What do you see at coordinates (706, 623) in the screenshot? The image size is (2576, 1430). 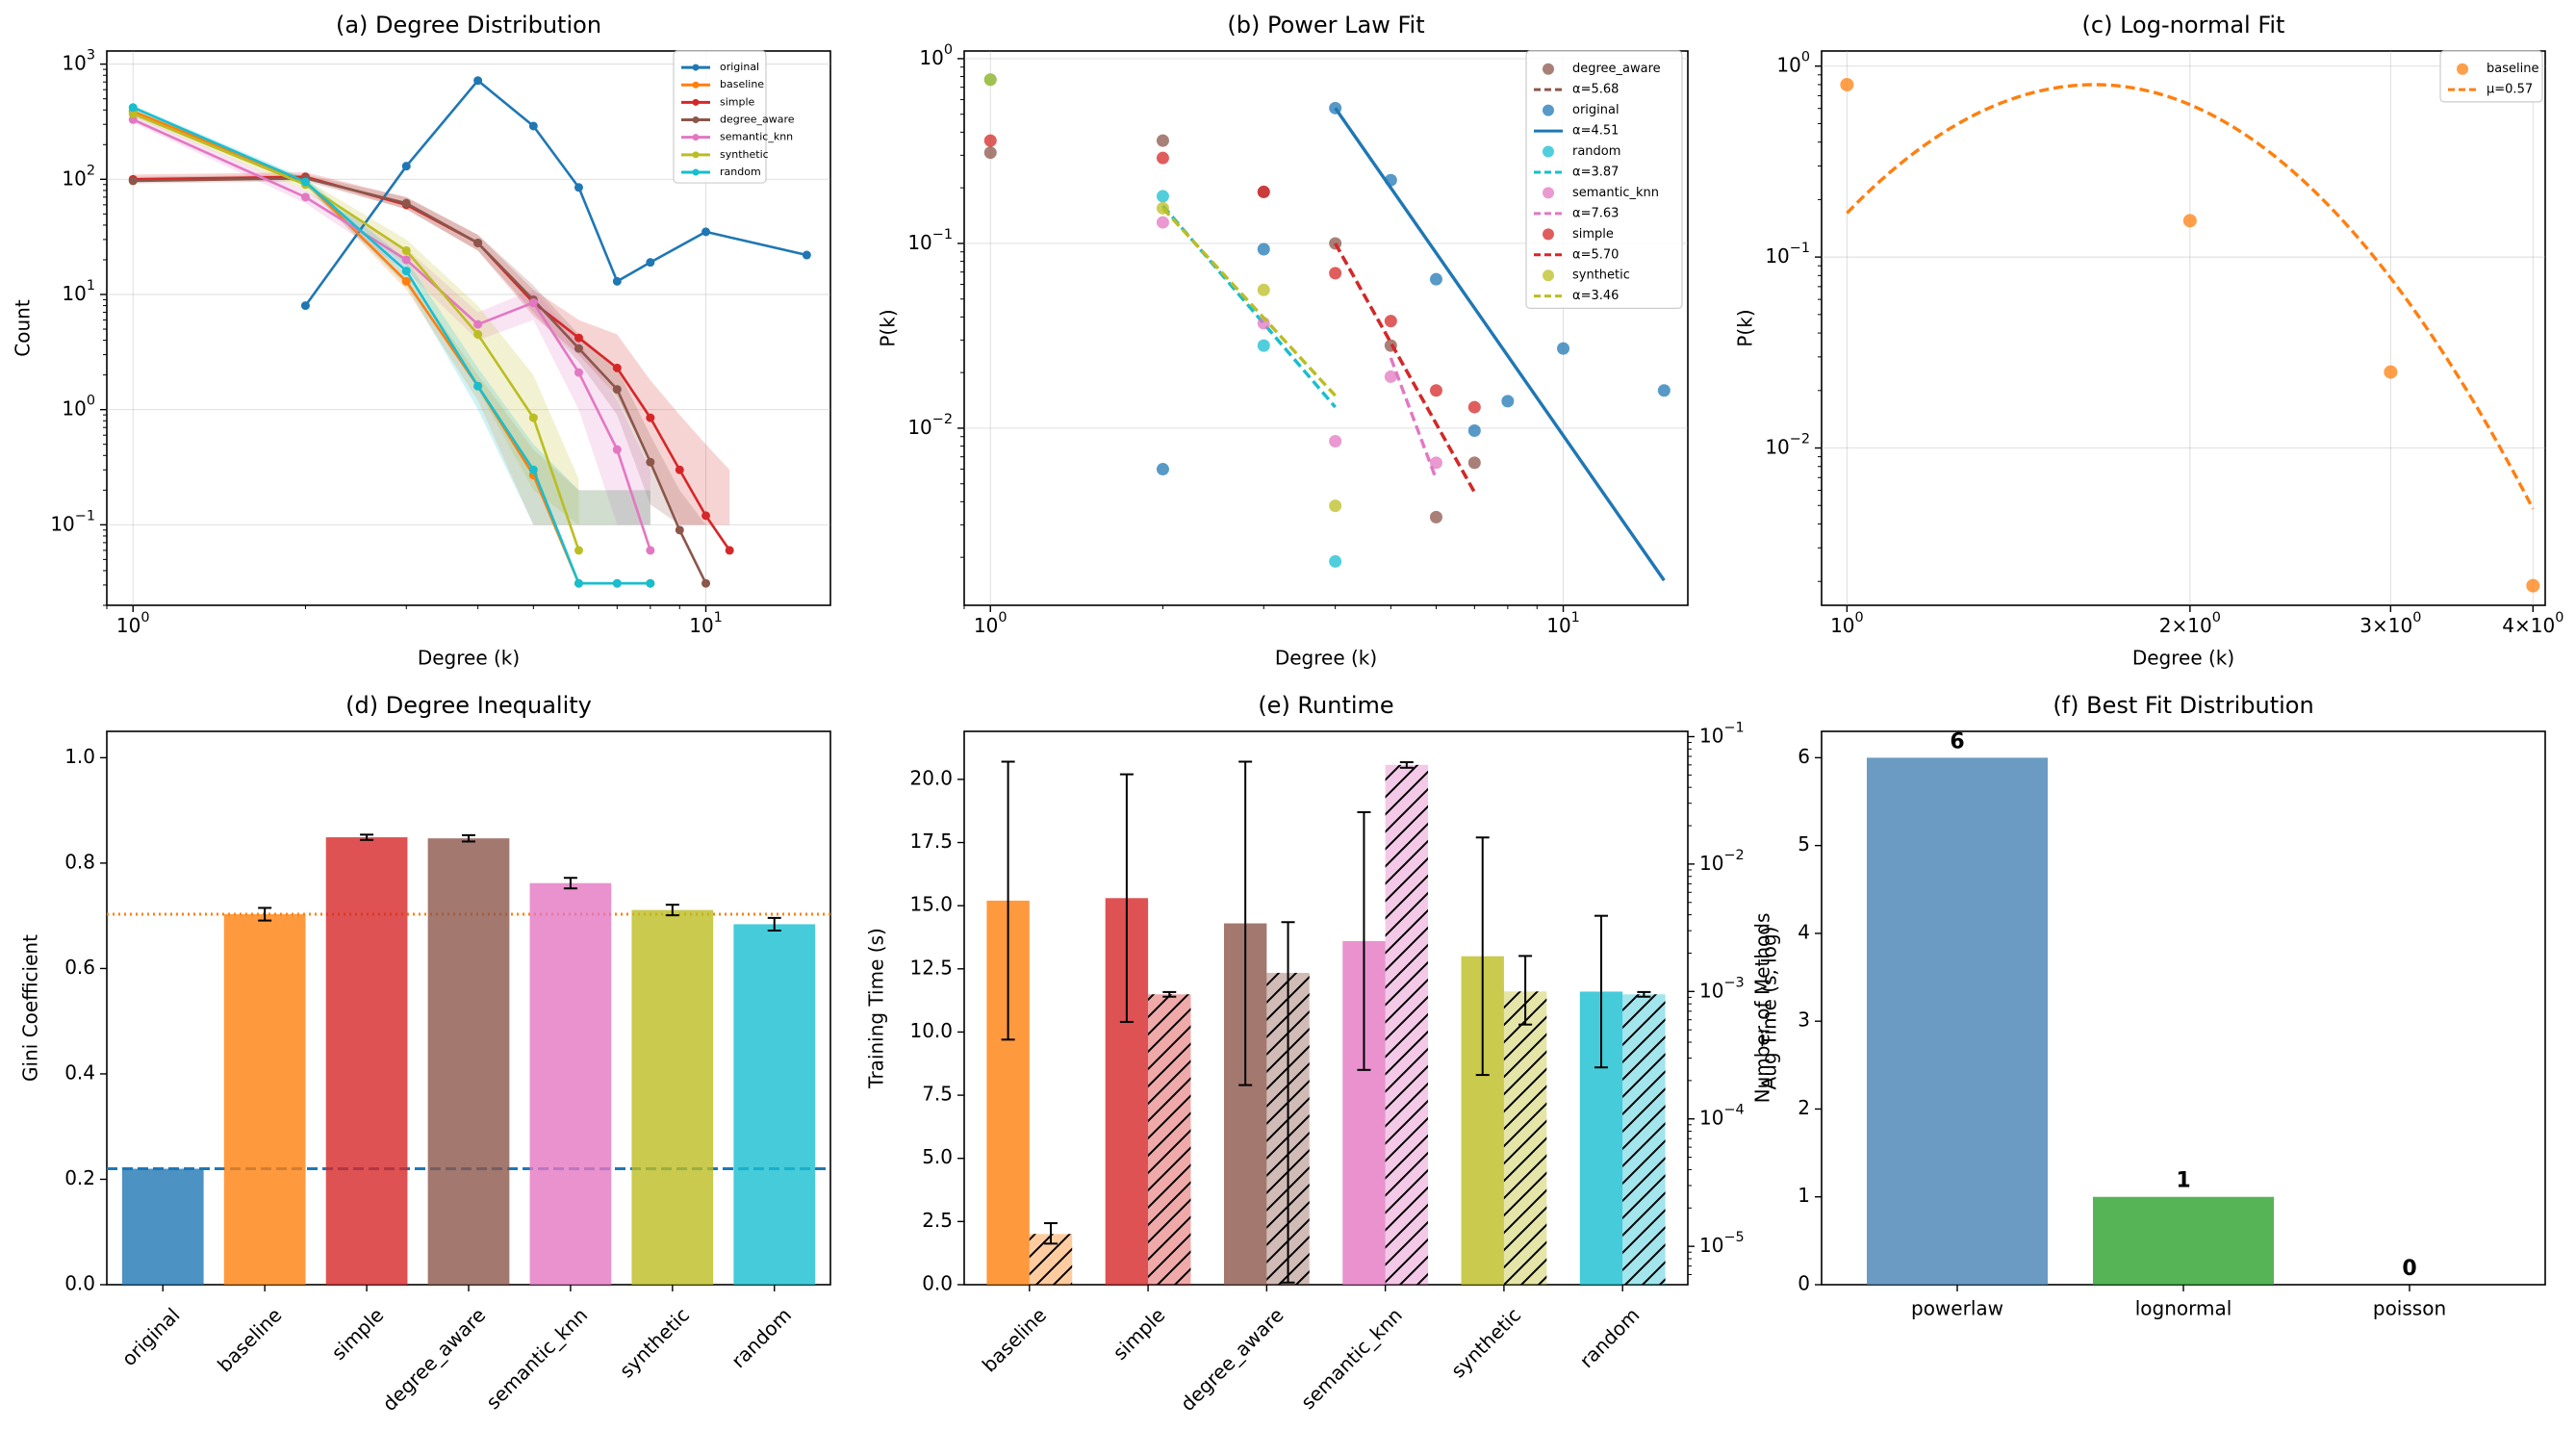 I see `x-tick-label: 10¹` at bounding box center [706, 623].